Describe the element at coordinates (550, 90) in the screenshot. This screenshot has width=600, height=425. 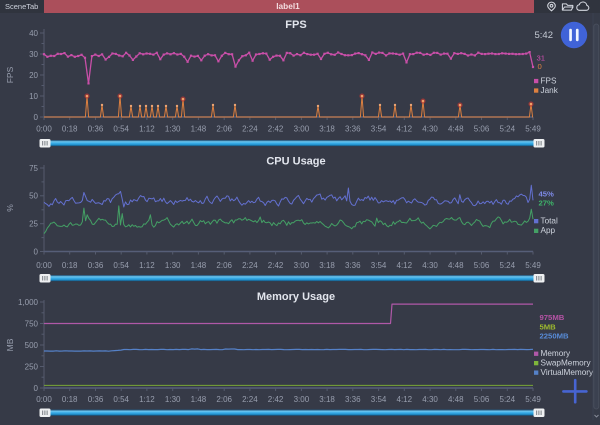
I see `svg-text: Jank` at that location.